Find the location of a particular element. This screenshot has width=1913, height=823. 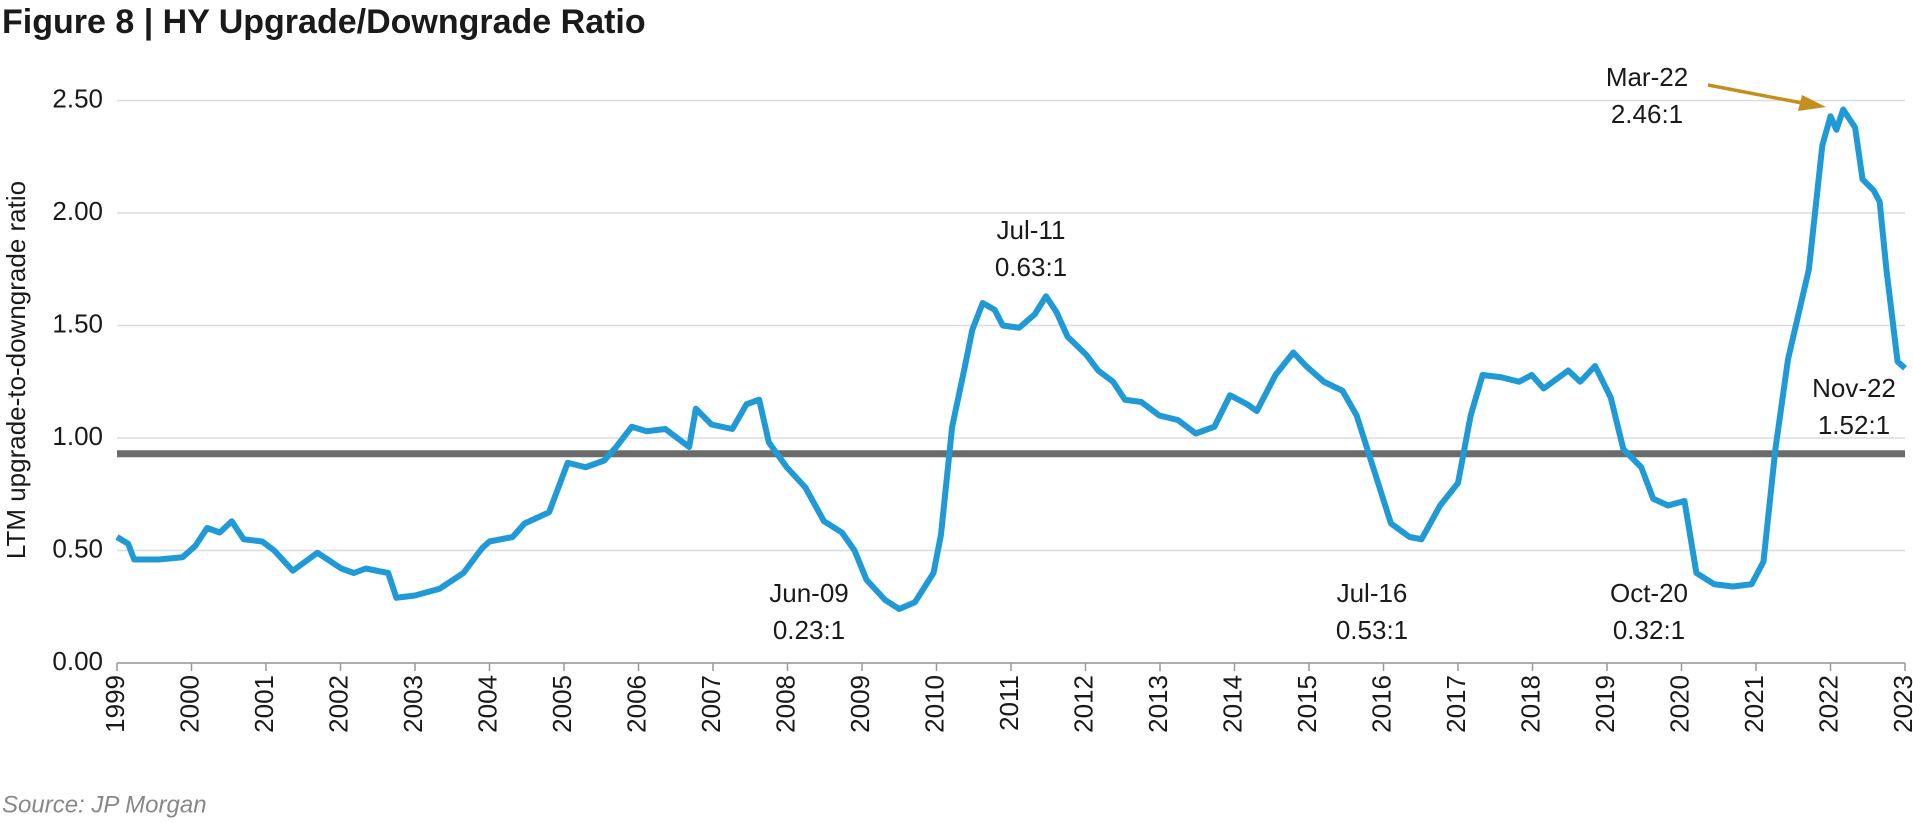

x-tick-label: 2021 is located at coordinates (1754, 704).